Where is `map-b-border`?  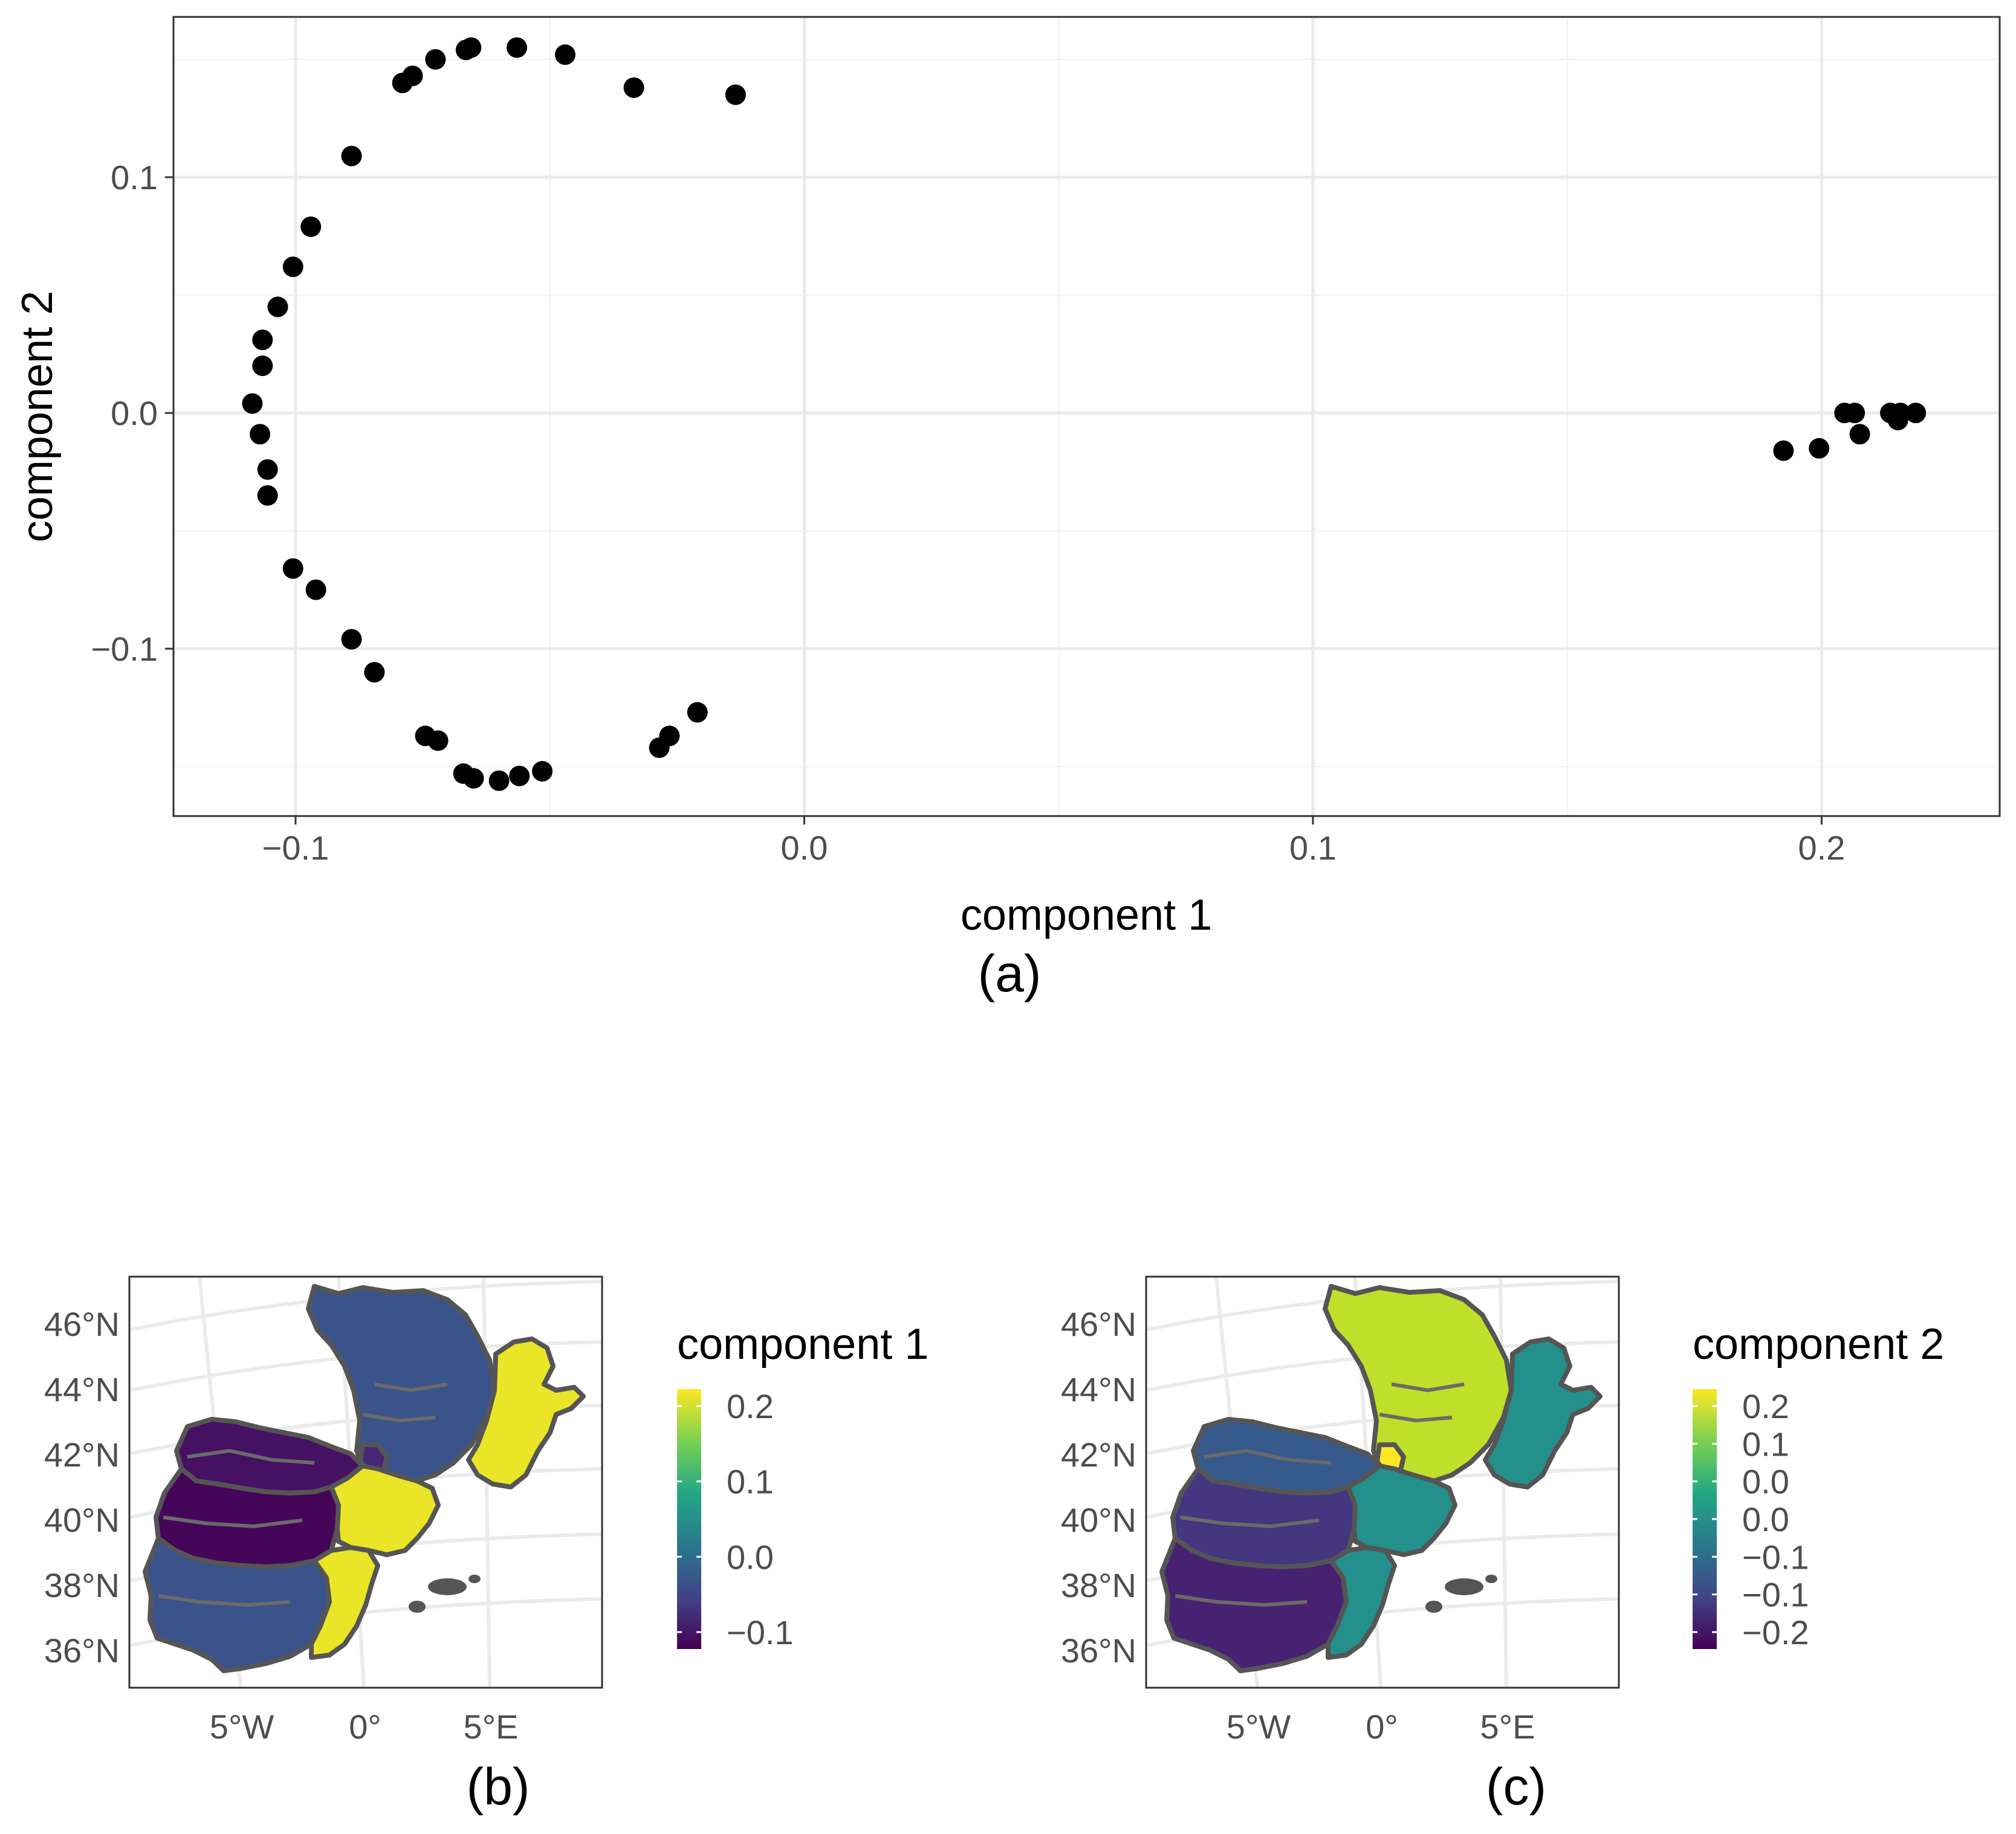
map-b-border is located at coordinates (365, 1482).